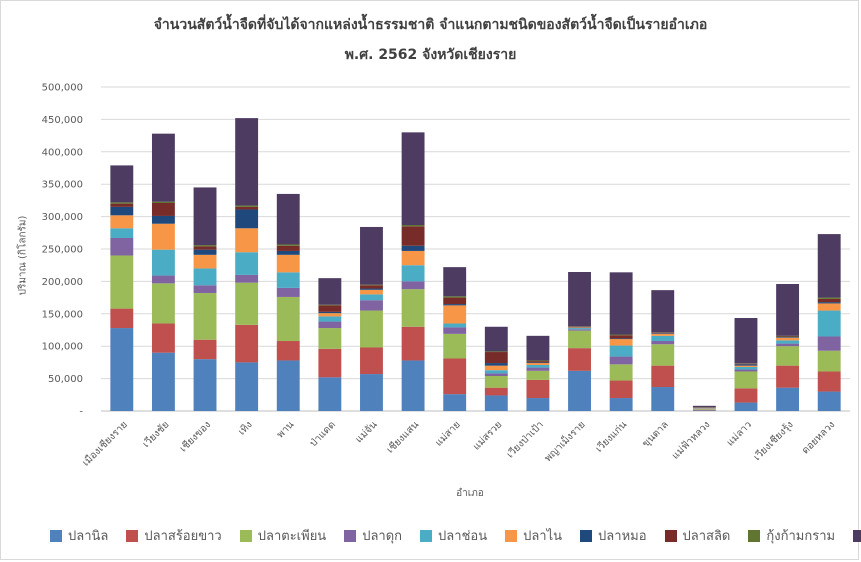 This screenshot has width=861, height=562. I want to click on legend-label: ปลาดุก, so click(382, 536).